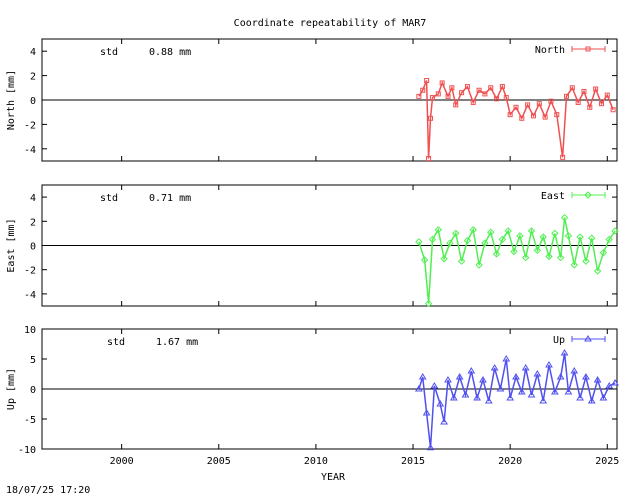 The image size is (640, 496). Describe the element at coordinates (607, 461) in the screenshot. I see `x-tick-label: 2025` at that location.